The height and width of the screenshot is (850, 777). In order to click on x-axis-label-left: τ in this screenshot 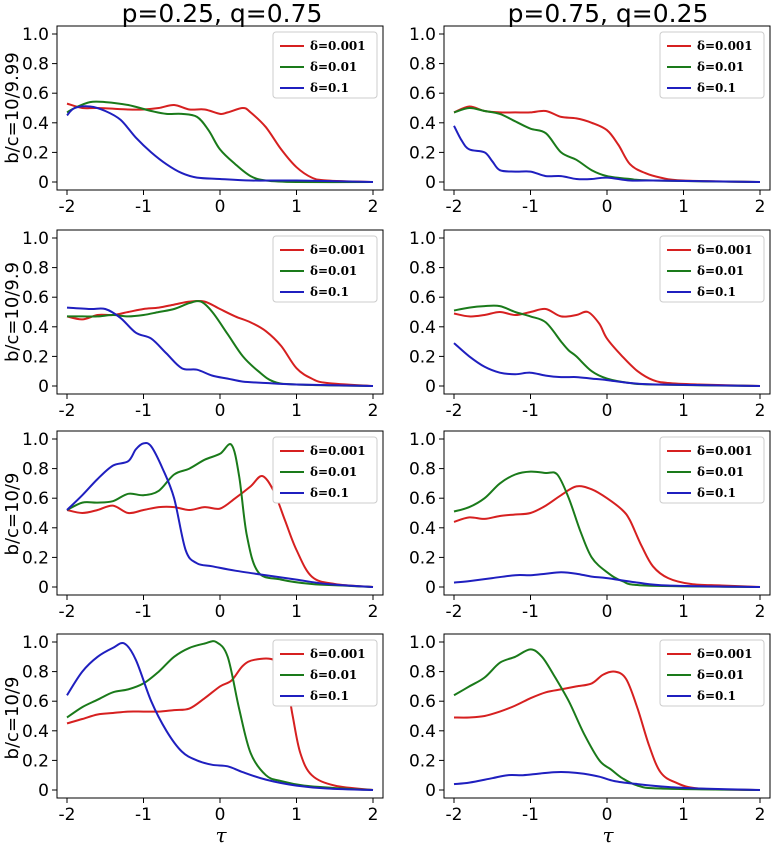, I will do `click(221, 835)`.